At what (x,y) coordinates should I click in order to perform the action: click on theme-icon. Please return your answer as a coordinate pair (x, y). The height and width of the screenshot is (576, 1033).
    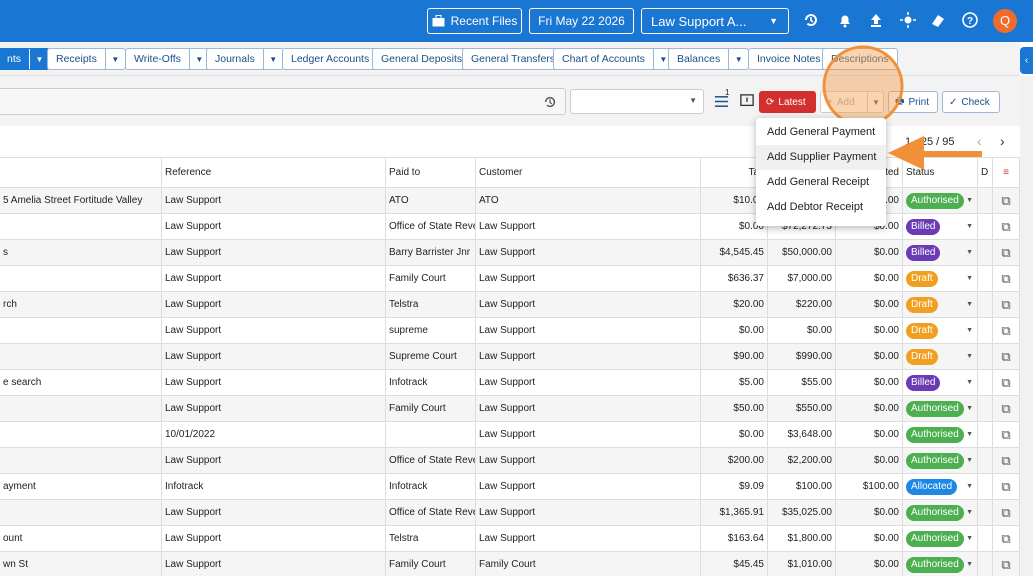
    Looking at the image, I should click on (908, 20).